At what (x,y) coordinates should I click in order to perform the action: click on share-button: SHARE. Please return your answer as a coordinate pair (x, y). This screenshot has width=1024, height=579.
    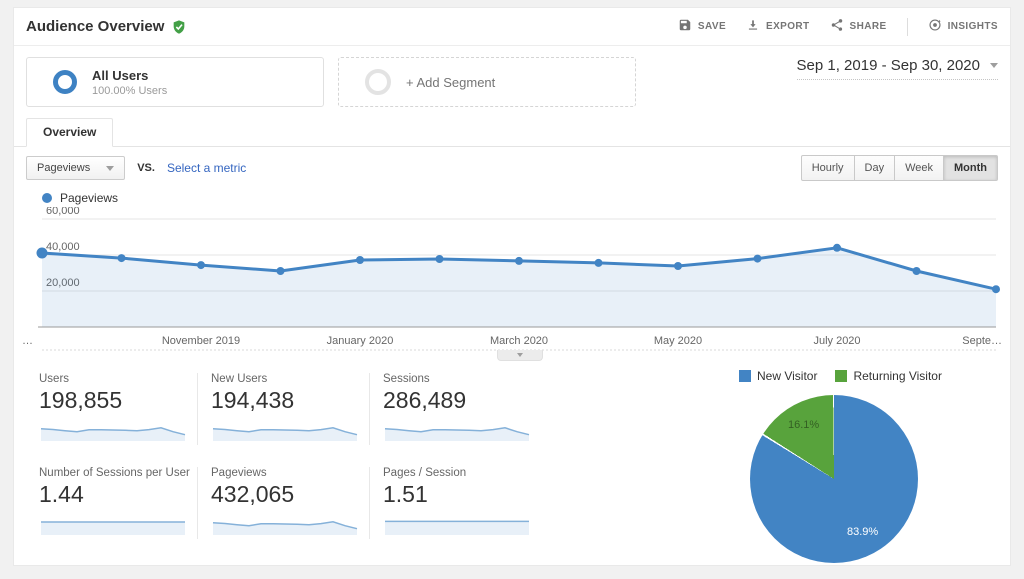
    Looking at the image, I should click on (858, 26).